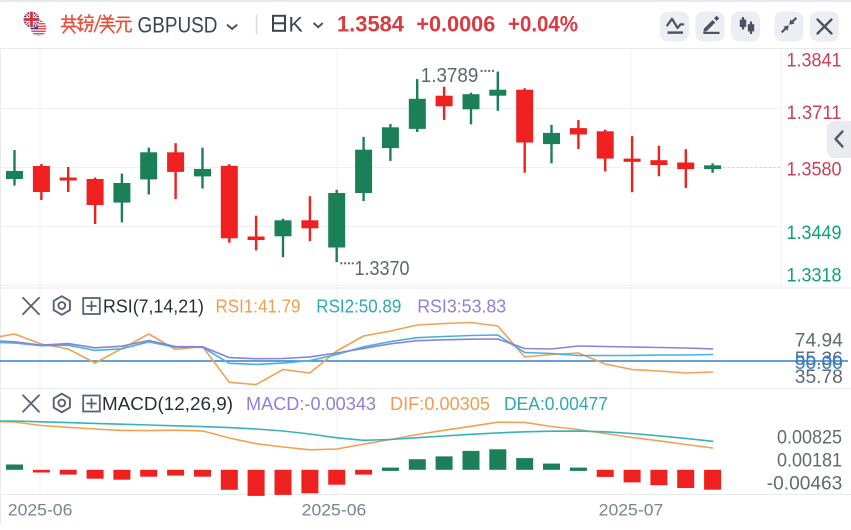 This screenshot has width=851, height=530. I want to click on svg-text: GBPUSD, so click(178, 25).